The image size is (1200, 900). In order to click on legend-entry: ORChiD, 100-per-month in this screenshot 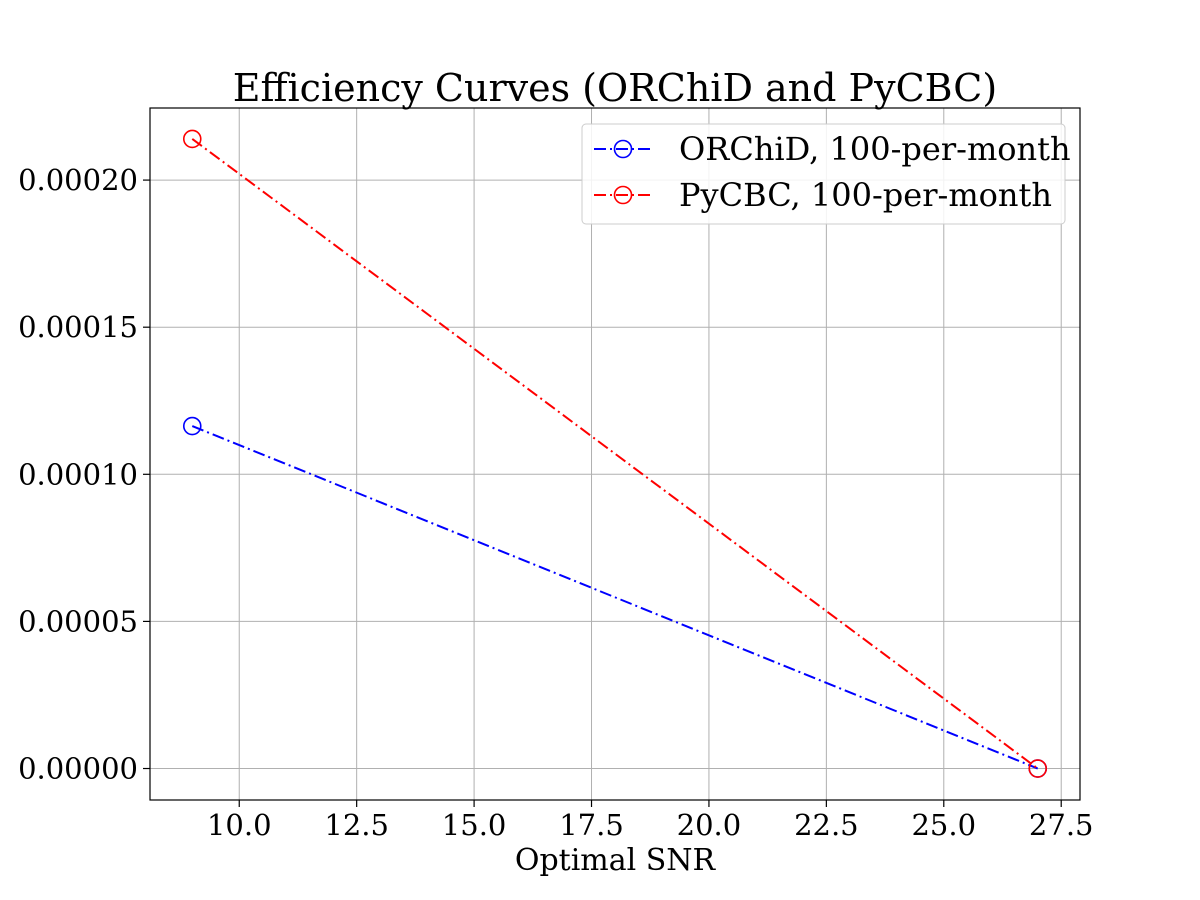, I will do `click(832, 149)`.